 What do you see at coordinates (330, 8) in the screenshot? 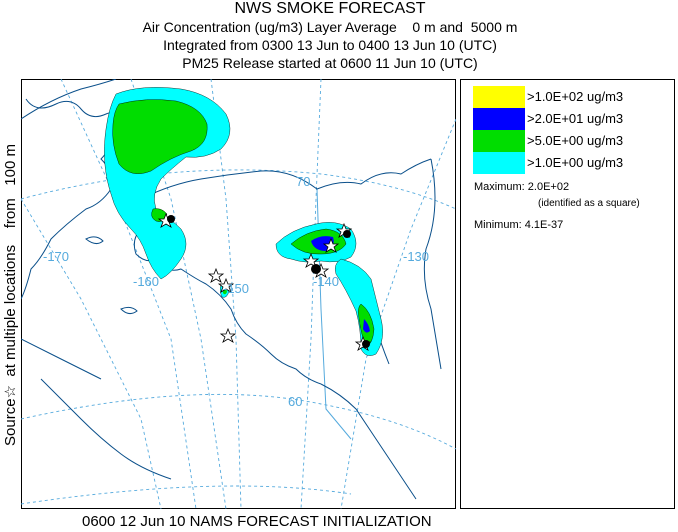
I see `map-title: NWS SMOKE FORECAST` at bounding box center [330, 8].